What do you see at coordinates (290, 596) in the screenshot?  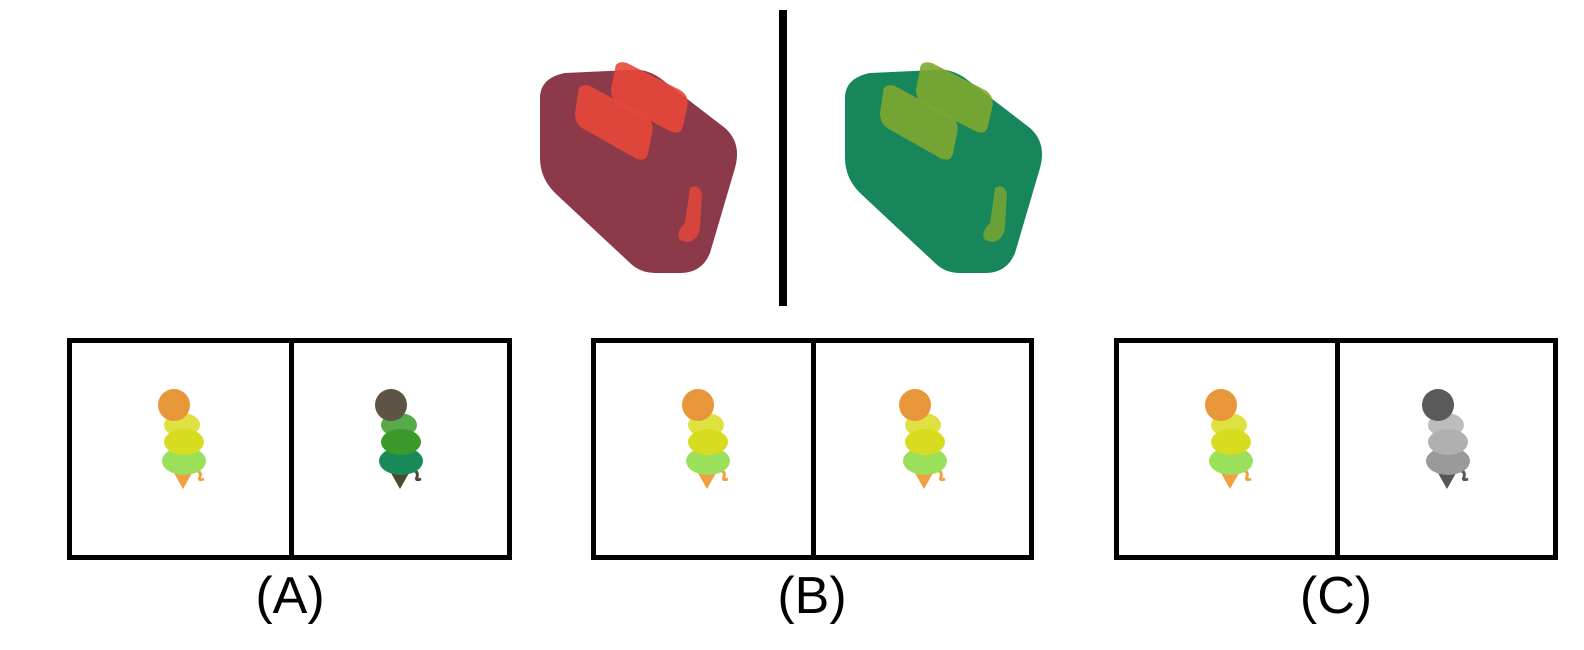 I see `option-a-label: (A)` at bounding box center [290, 596].